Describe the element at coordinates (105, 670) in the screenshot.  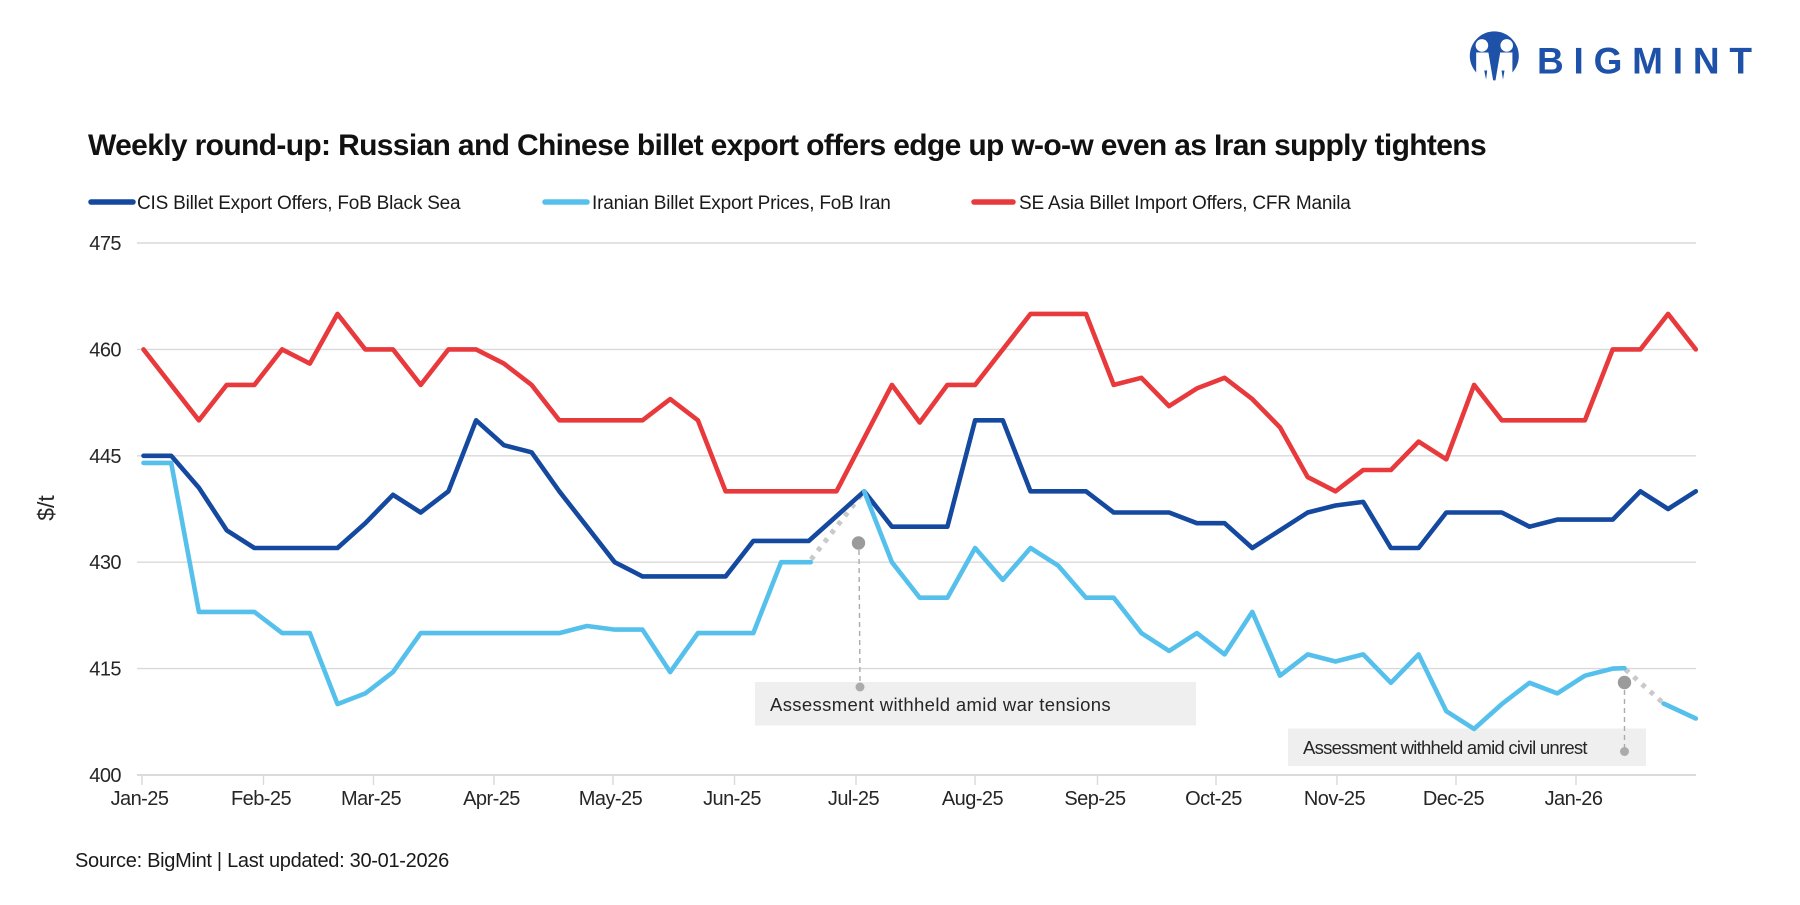
I see `svg-text: 415` at that location.